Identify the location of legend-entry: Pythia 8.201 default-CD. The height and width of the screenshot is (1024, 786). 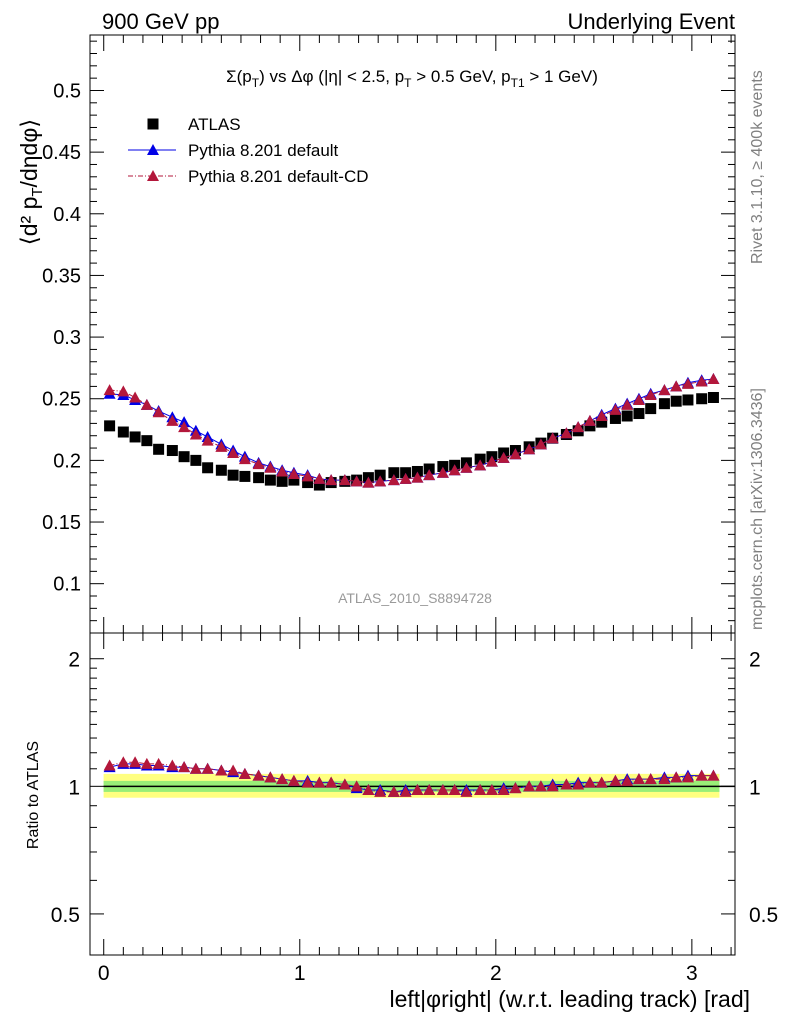
(248, 176).